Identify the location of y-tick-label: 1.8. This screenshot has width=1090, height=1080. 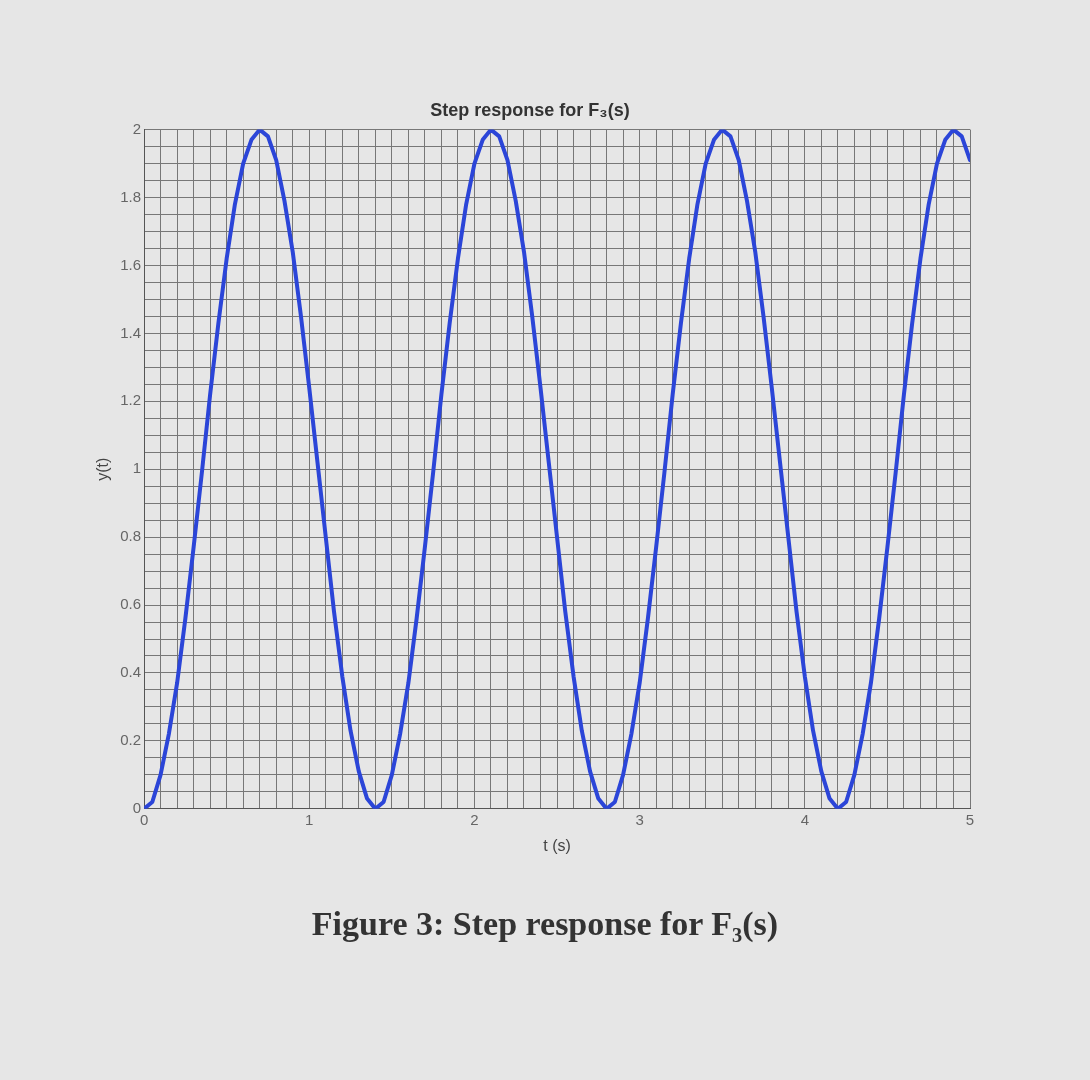
(131, 196).